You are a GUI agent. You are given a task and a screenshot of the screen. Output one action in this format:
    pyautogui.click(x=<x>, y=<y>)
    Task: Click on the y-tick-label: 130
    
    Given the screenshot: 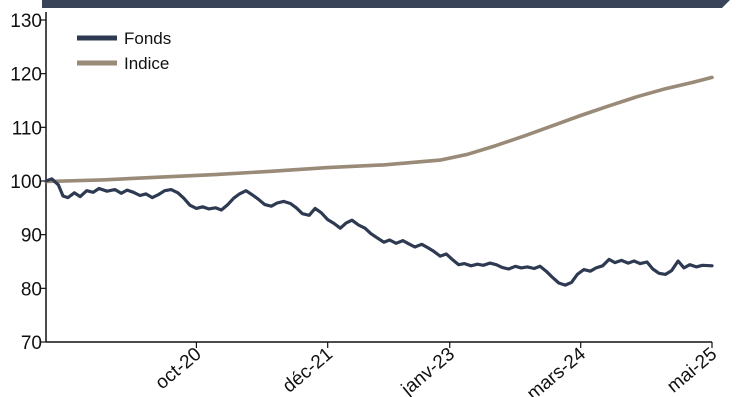 What is the action you would take?
    pyautogui.click(x=26, y=21)
    